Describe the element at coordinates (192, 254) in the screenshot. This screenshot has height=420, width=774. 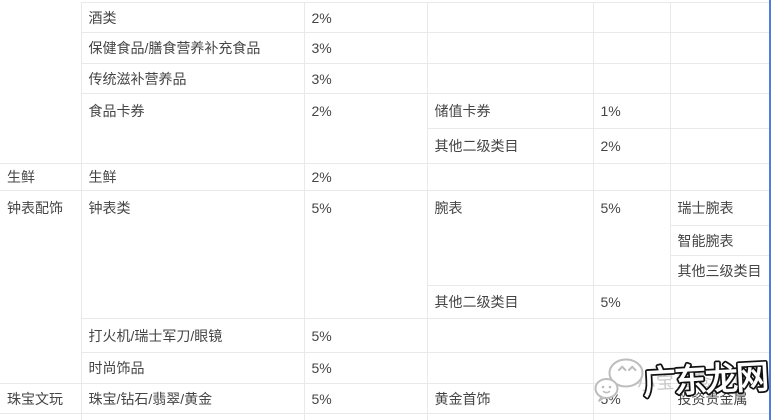
I see `level2-name-cell: 钟表类` at that location.